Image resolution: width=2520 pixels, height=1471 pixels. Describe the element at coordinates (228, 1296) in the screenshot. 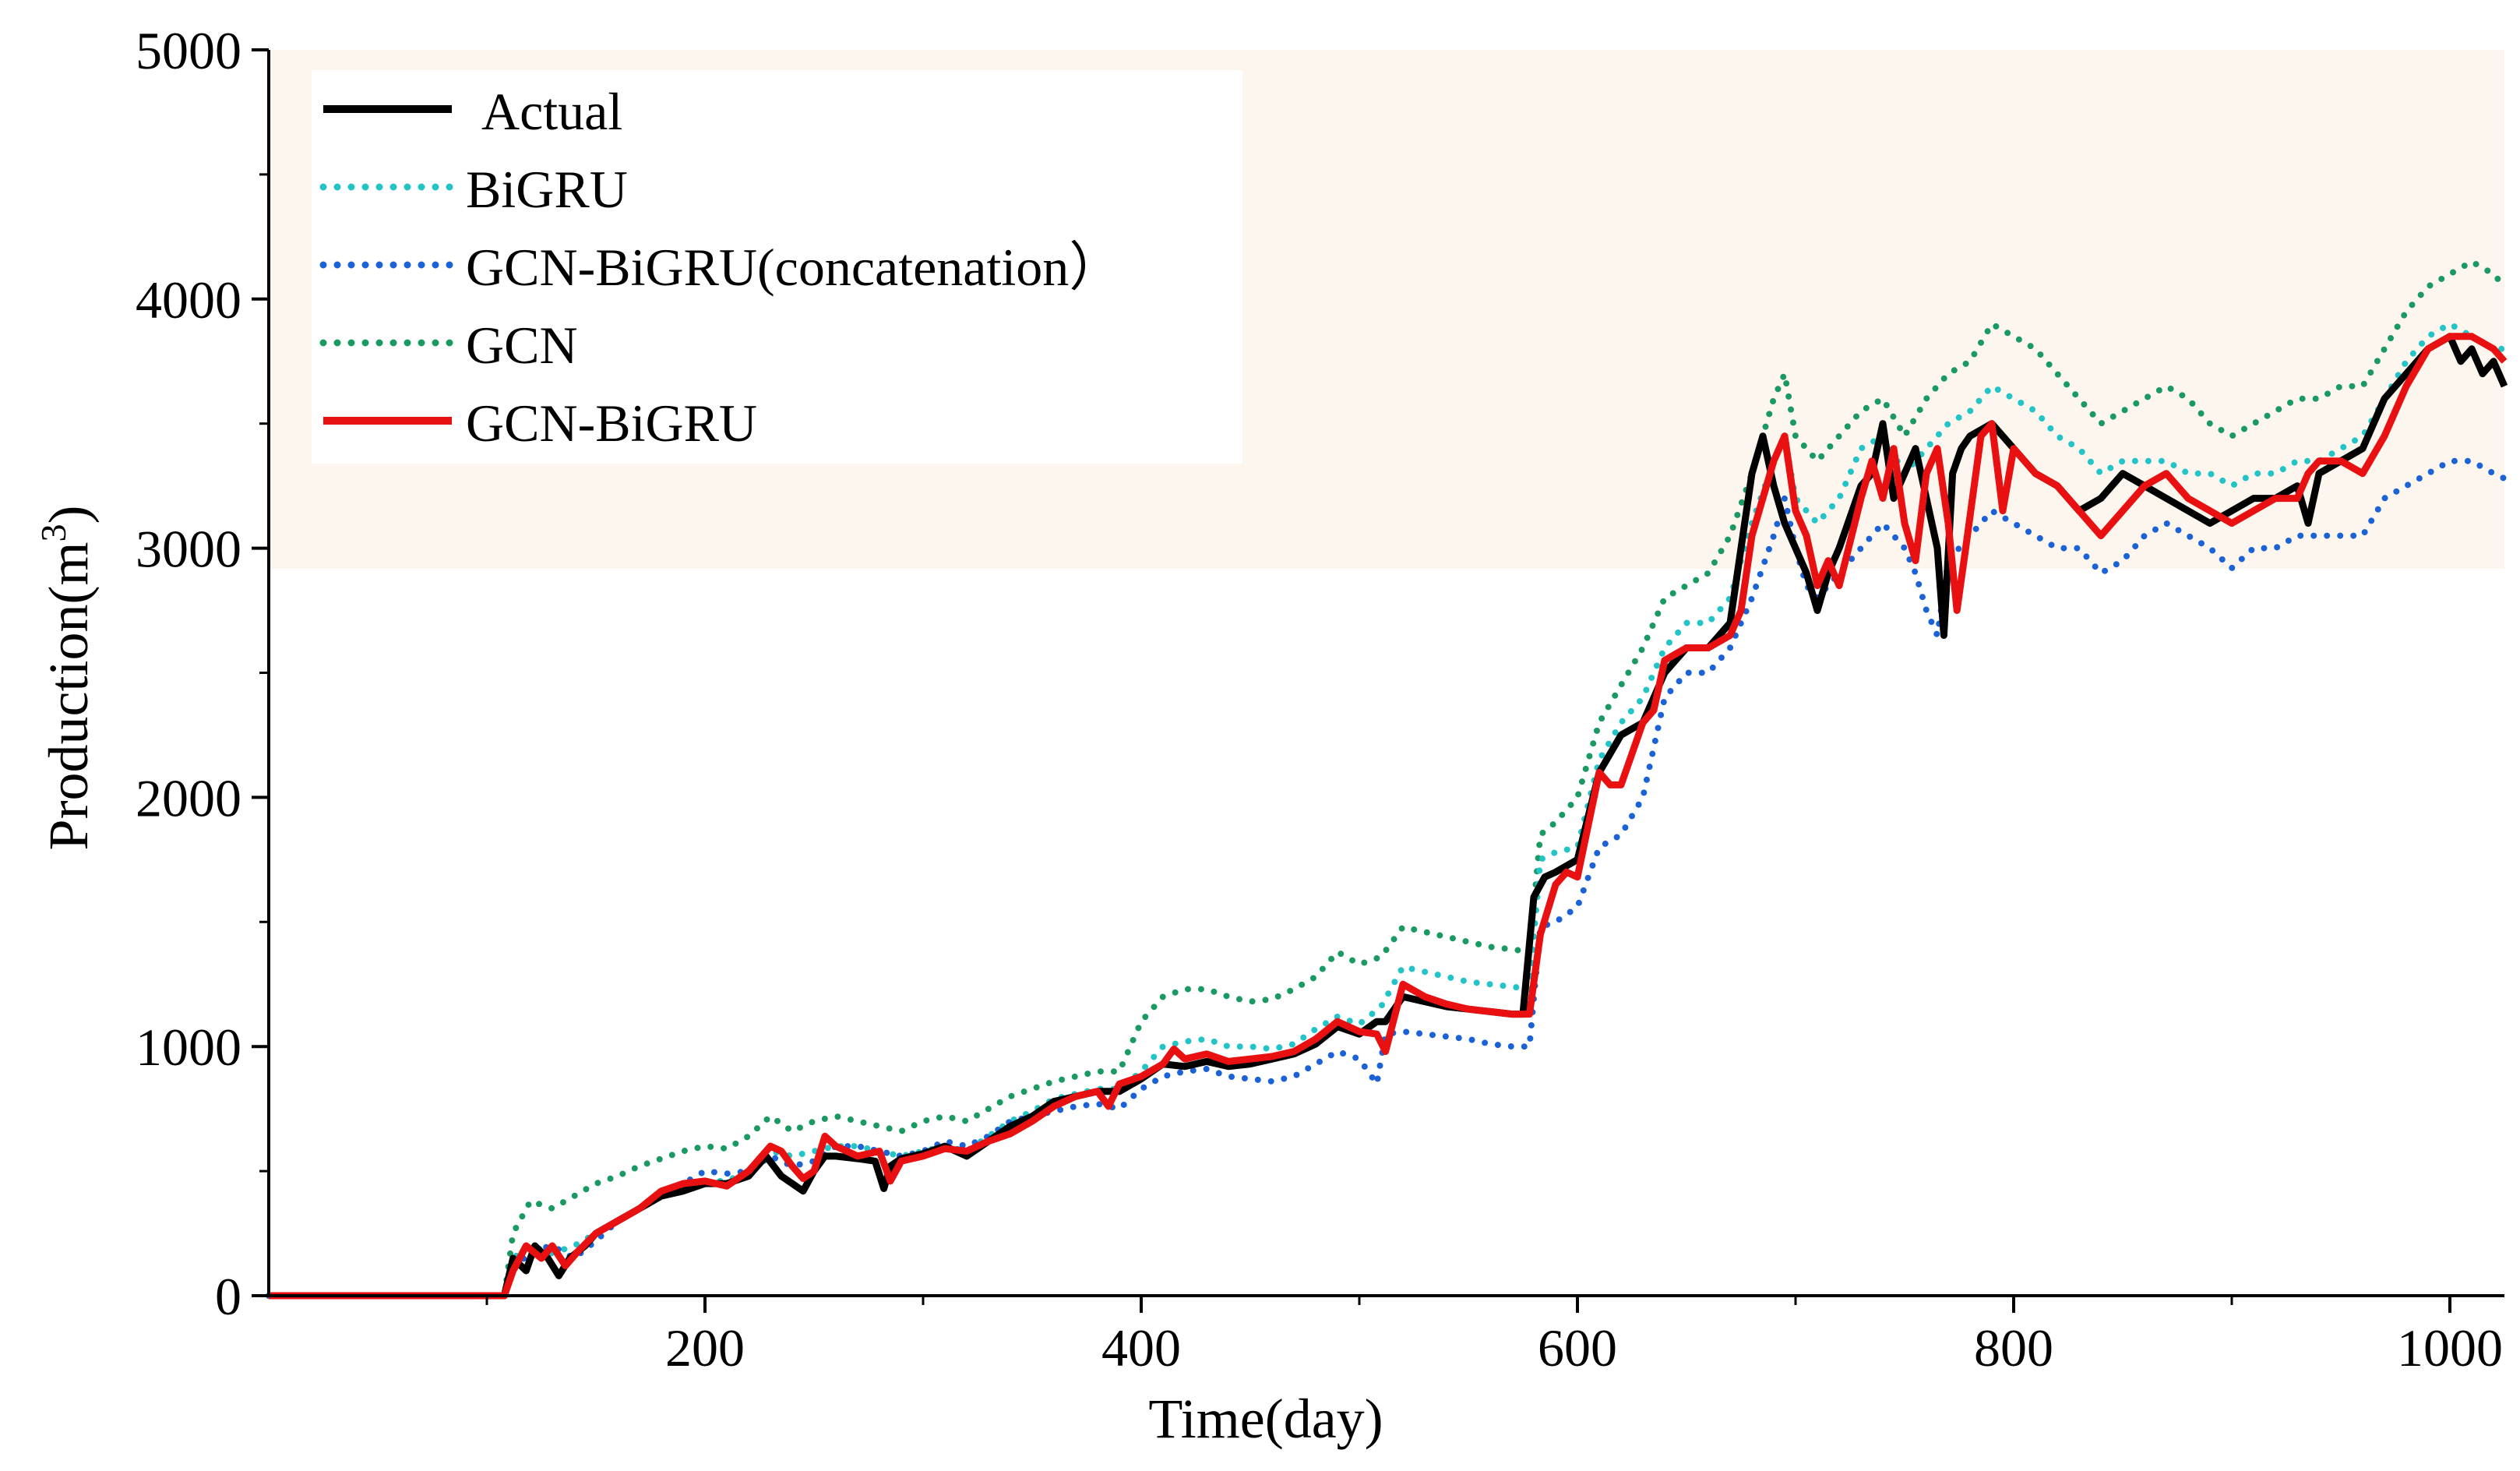

I see `y-tick-label: 0` at that location.